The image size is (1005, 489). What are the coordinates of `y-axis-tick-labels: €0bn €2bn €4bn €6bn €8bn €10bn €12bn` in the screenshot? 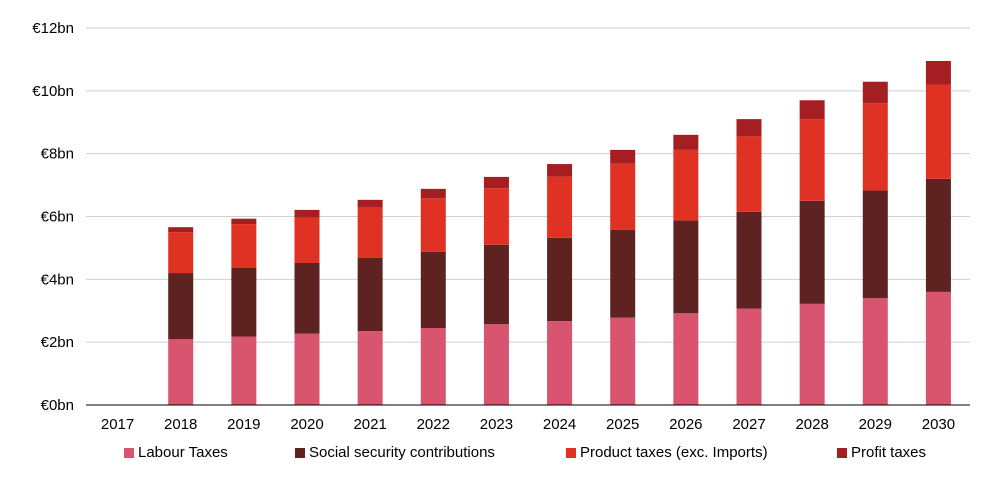 It's located at (53, 217).